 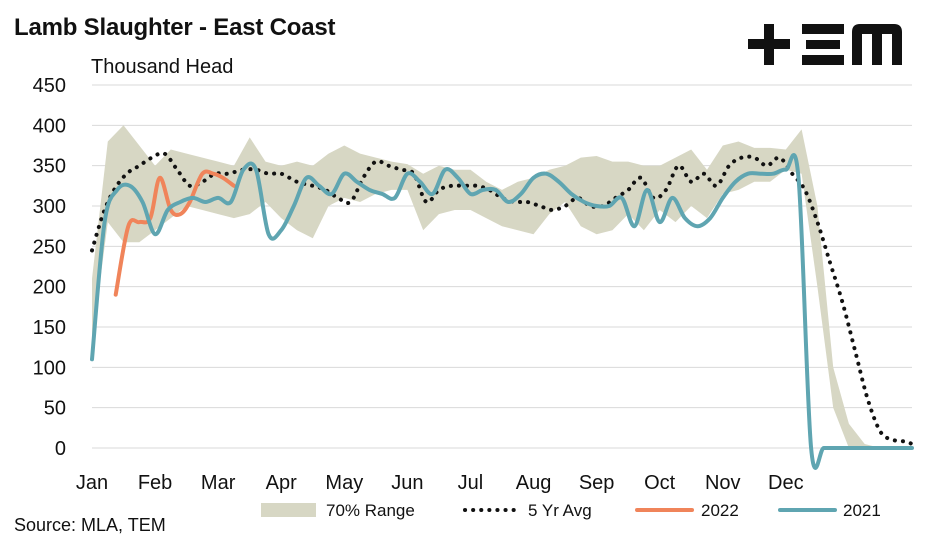 I want to click on y-tick-label: 250, so click(x=49, y=247).